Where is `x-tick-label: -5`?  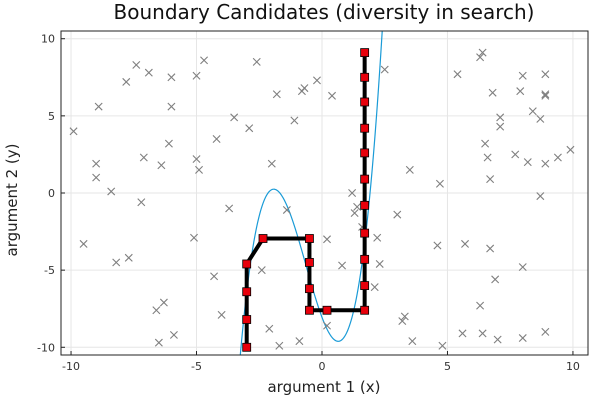
x-tick-label: -5 is located at coordinates (196, 366).